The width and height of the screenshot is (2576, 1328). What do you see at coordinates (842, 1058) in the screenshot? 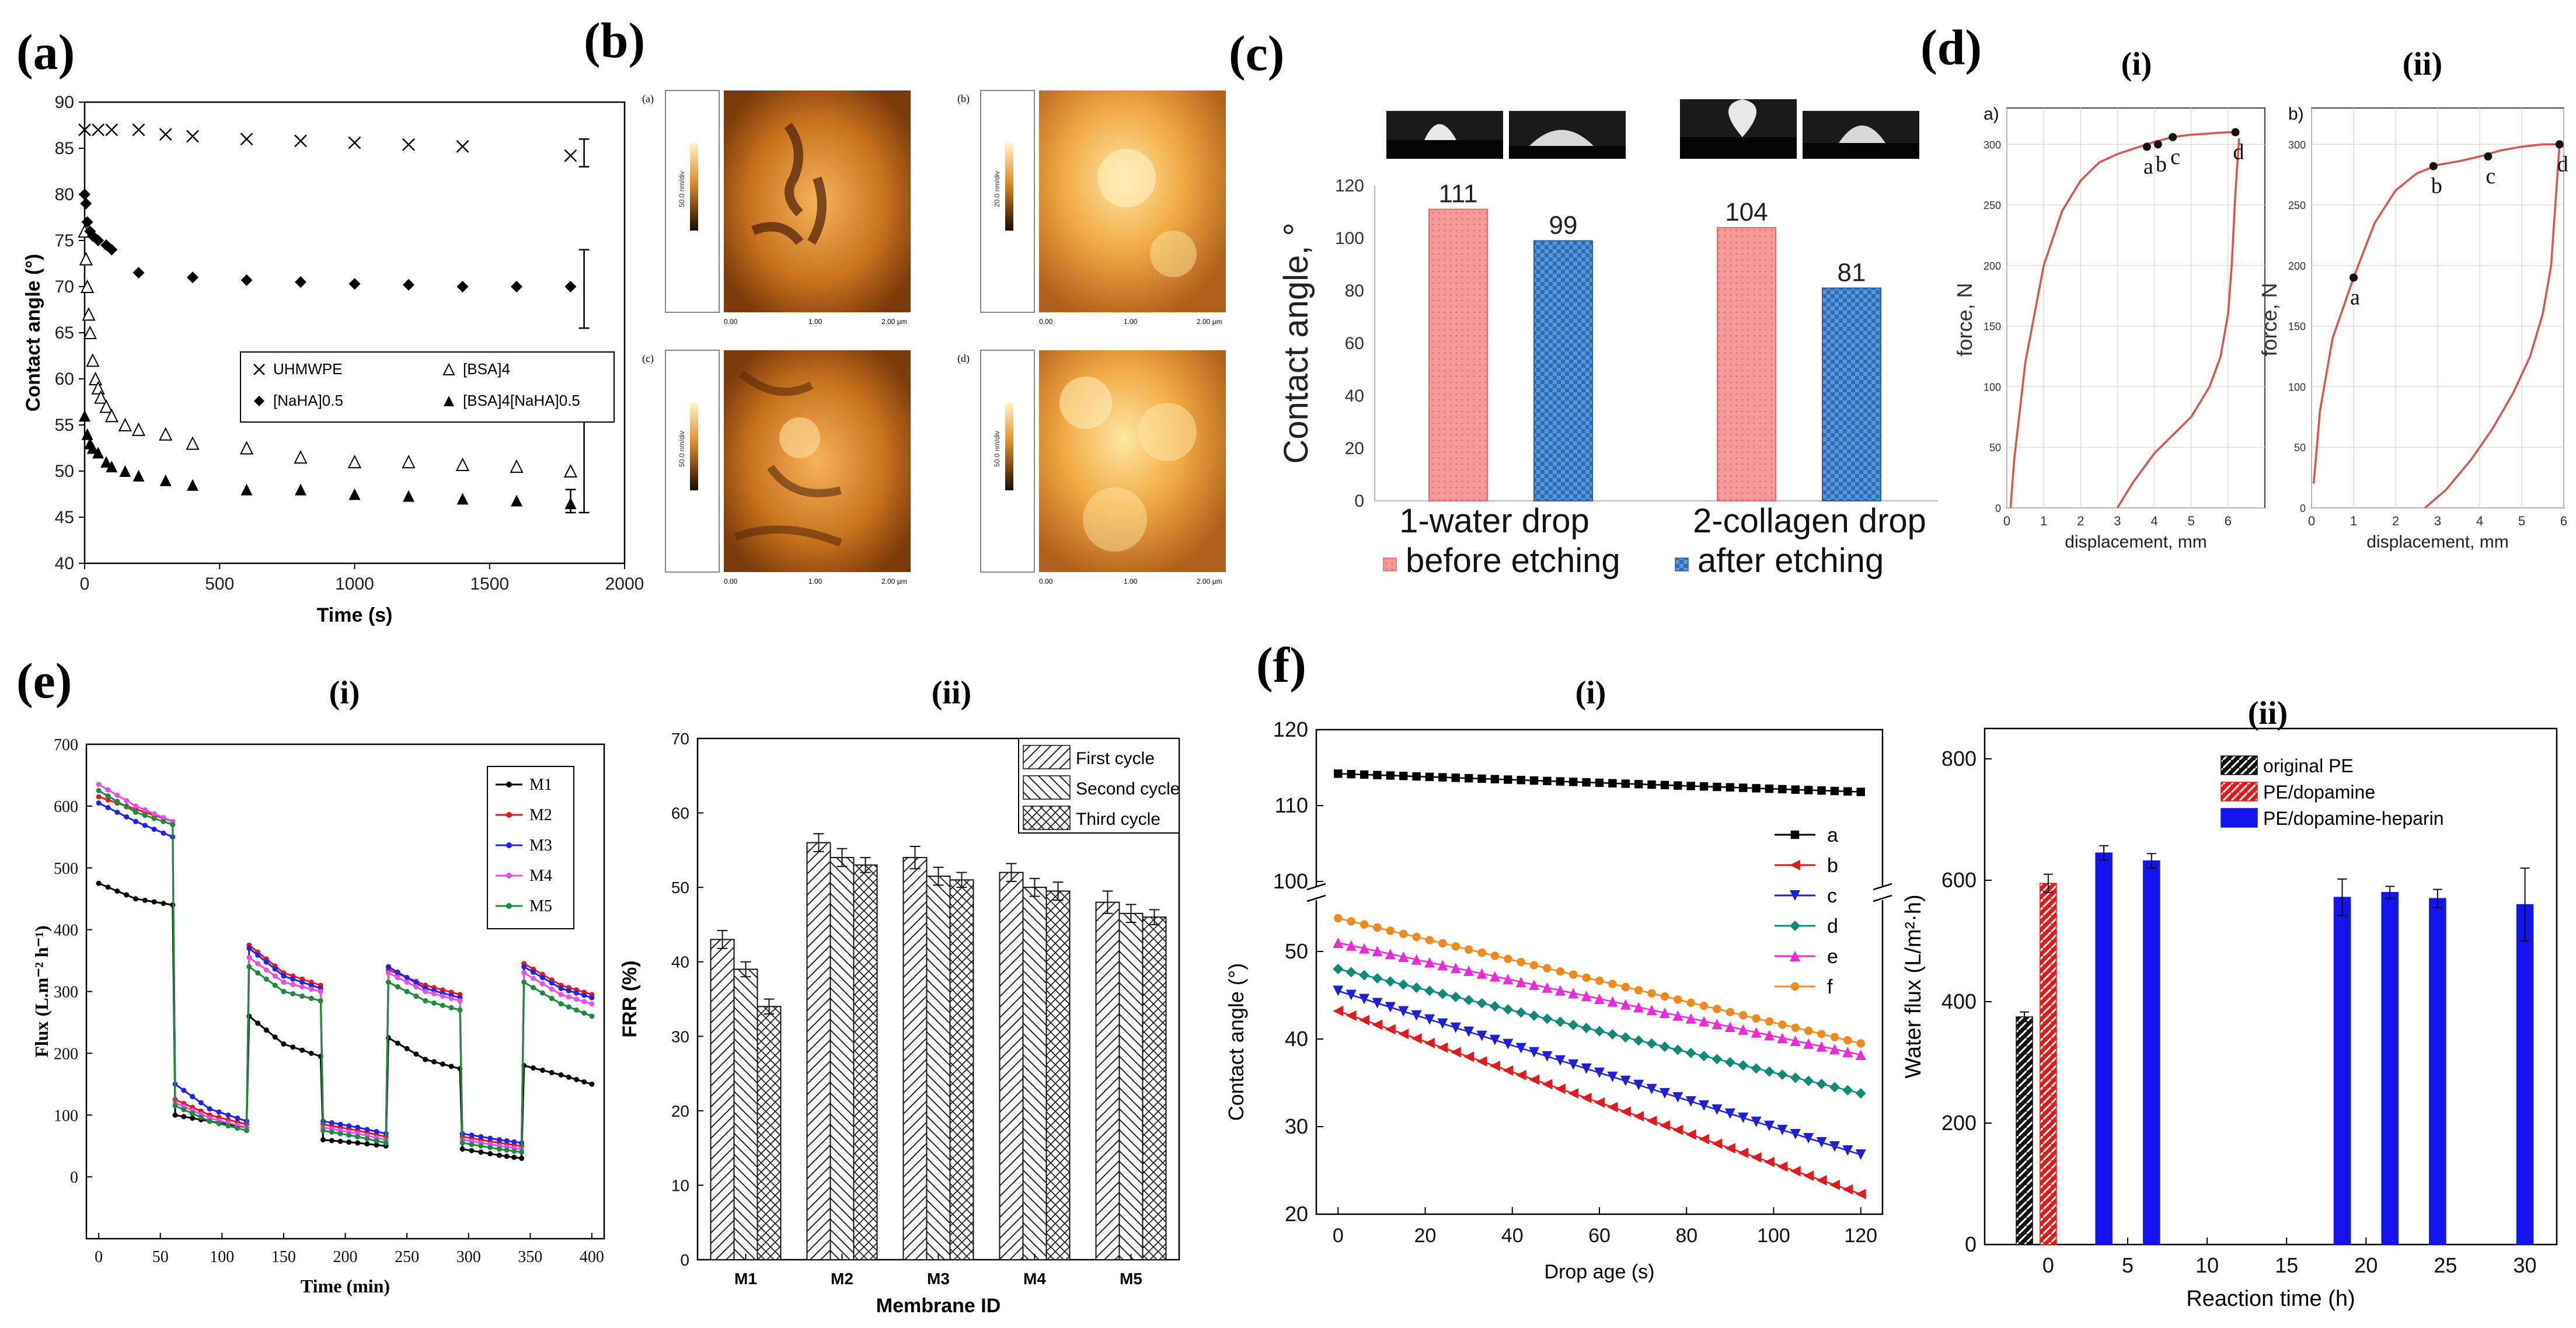
I see `bar-Second-cycle` at bounding box center [842, 1058].